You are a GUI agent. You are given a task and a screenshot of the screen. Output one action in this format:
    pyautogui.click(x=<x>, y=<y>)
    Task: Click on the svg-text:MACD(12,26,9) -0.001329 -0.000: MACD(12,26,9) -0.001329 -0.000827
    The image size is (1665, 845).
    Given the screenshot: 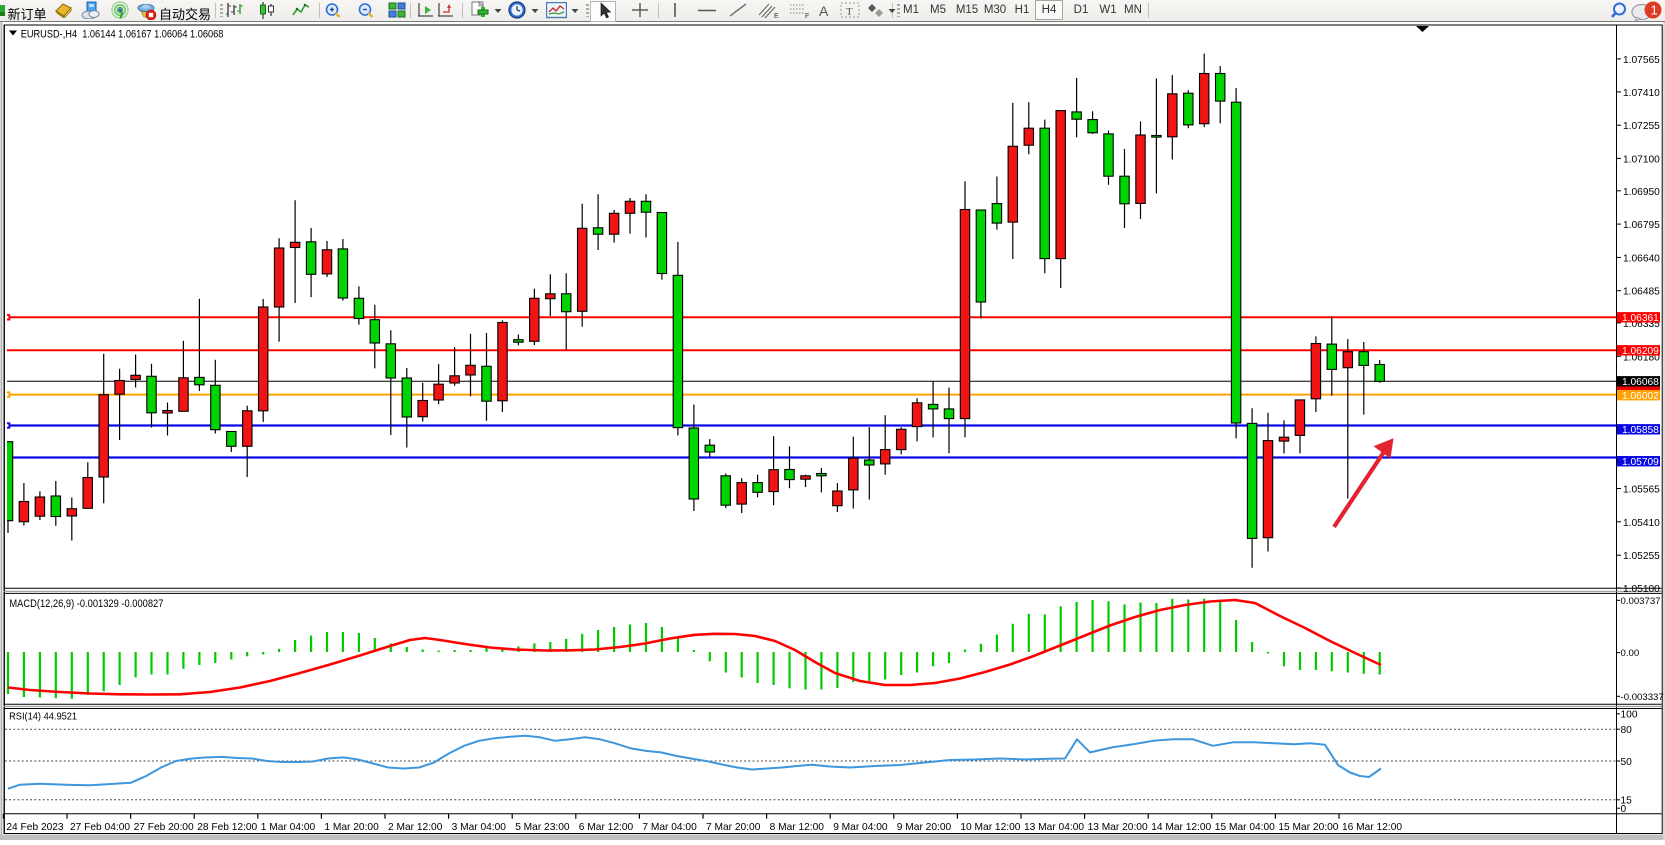 What is the action you would take?
    pyautogui.click(x=86, y=604)
    